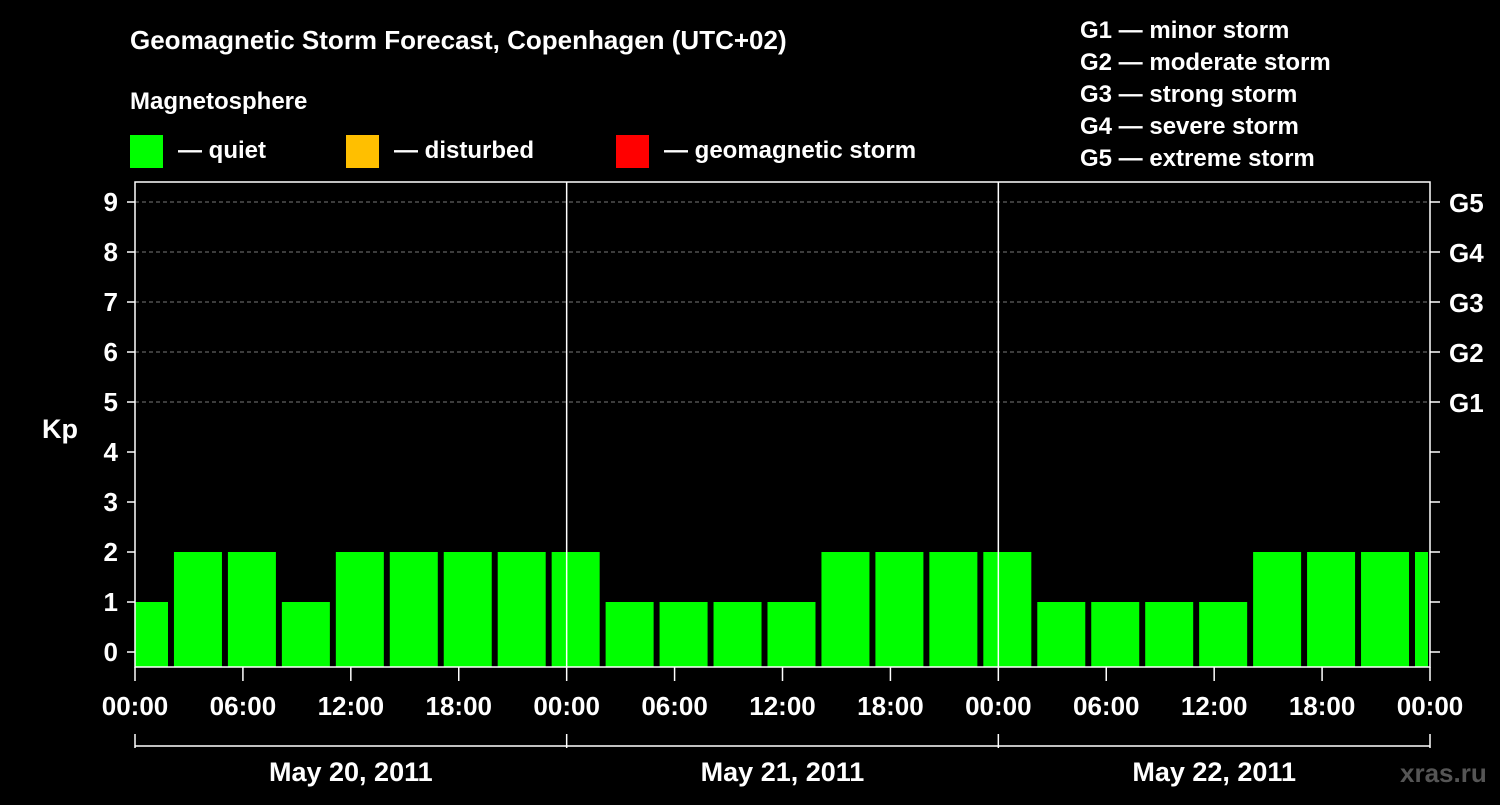  I want to click on status-legend: — quiet — disturbed — geomagnetic storm, so click(523, 151).